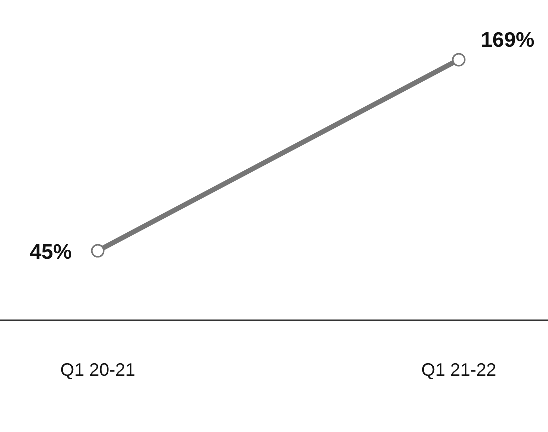 This screenshot has width=548, height=432. Describe the element at coordinates (508, 40) in the screenshot. I see `data-label: 169%` at that location.